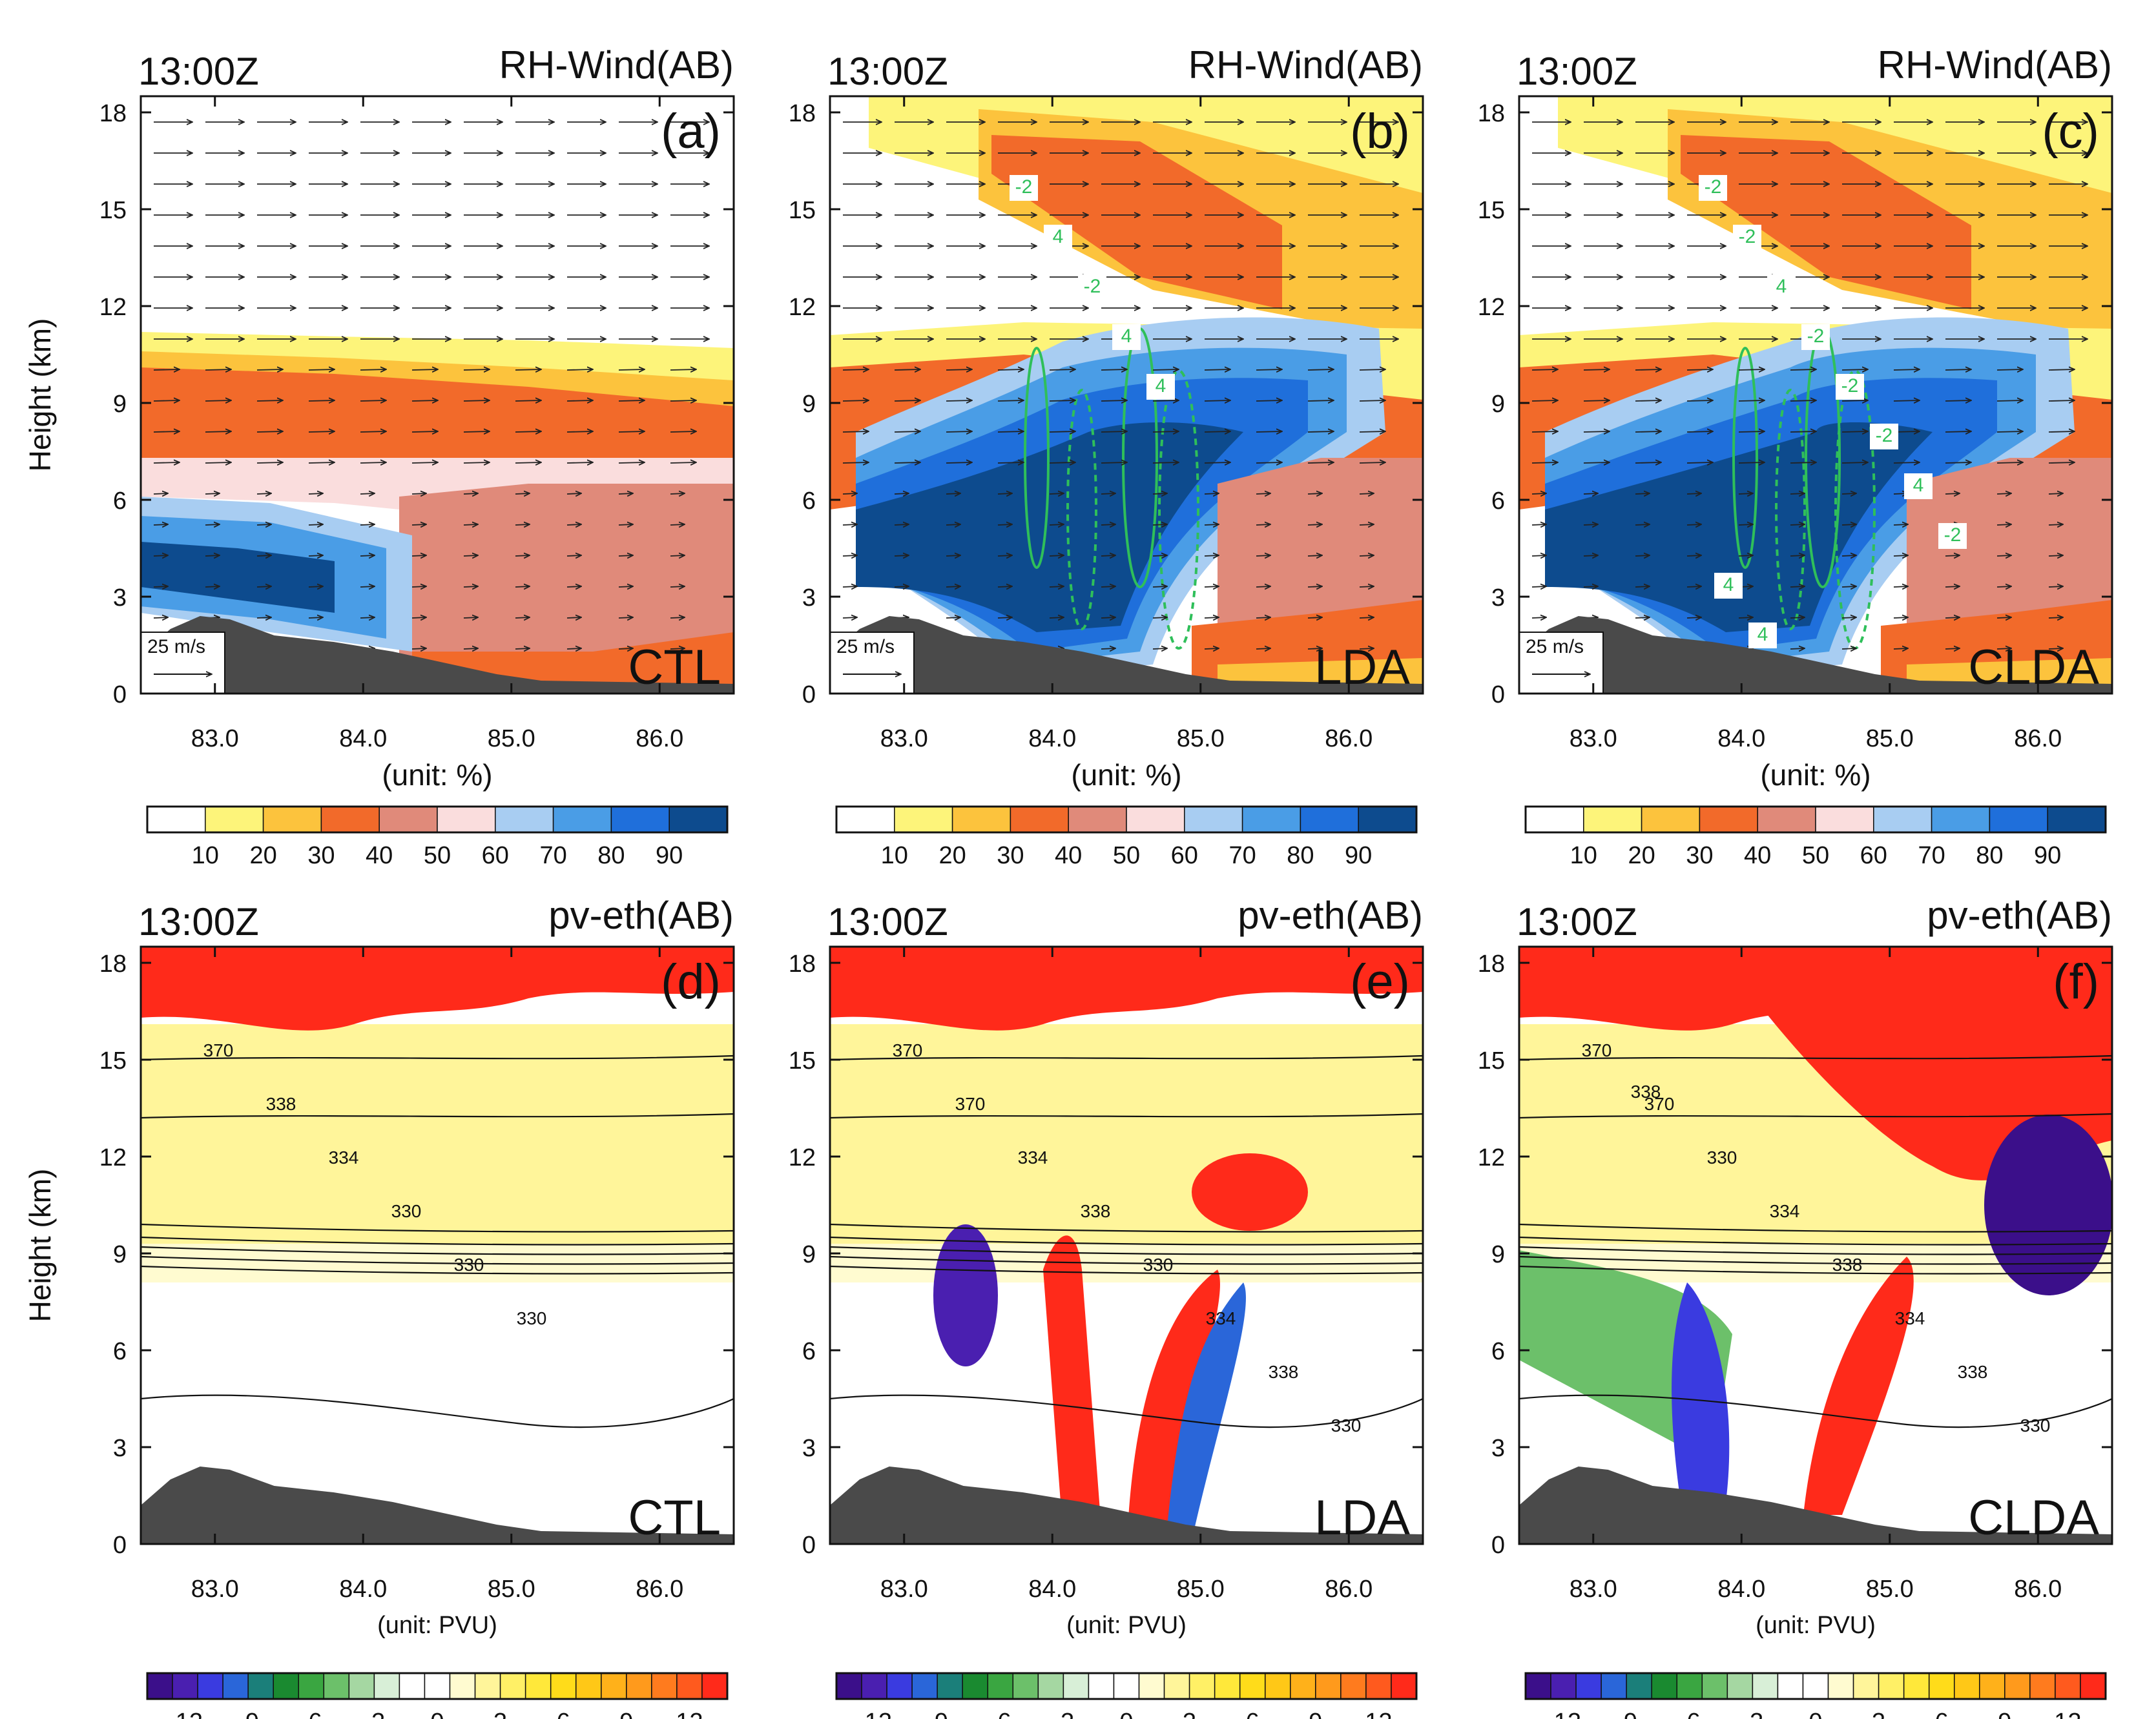 This screenshot has width=2156, height=1719. I want to click on time-label: 13:00Z, so click(199, 71).